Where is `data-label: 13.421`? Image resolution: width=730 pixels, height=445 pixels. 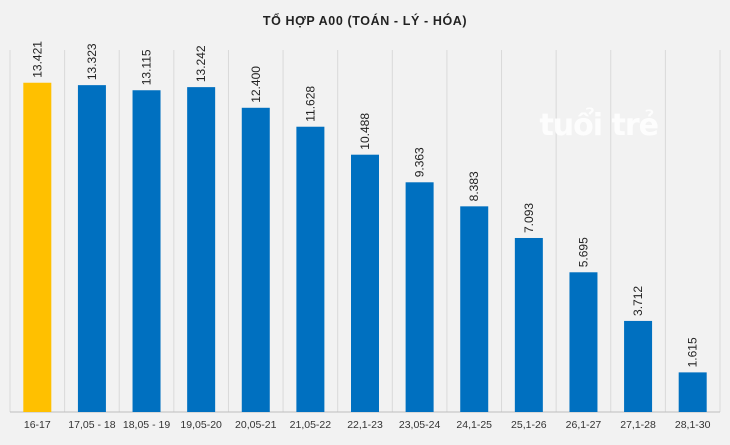
data-label: 13.421 is located at coordinates (37, 59).